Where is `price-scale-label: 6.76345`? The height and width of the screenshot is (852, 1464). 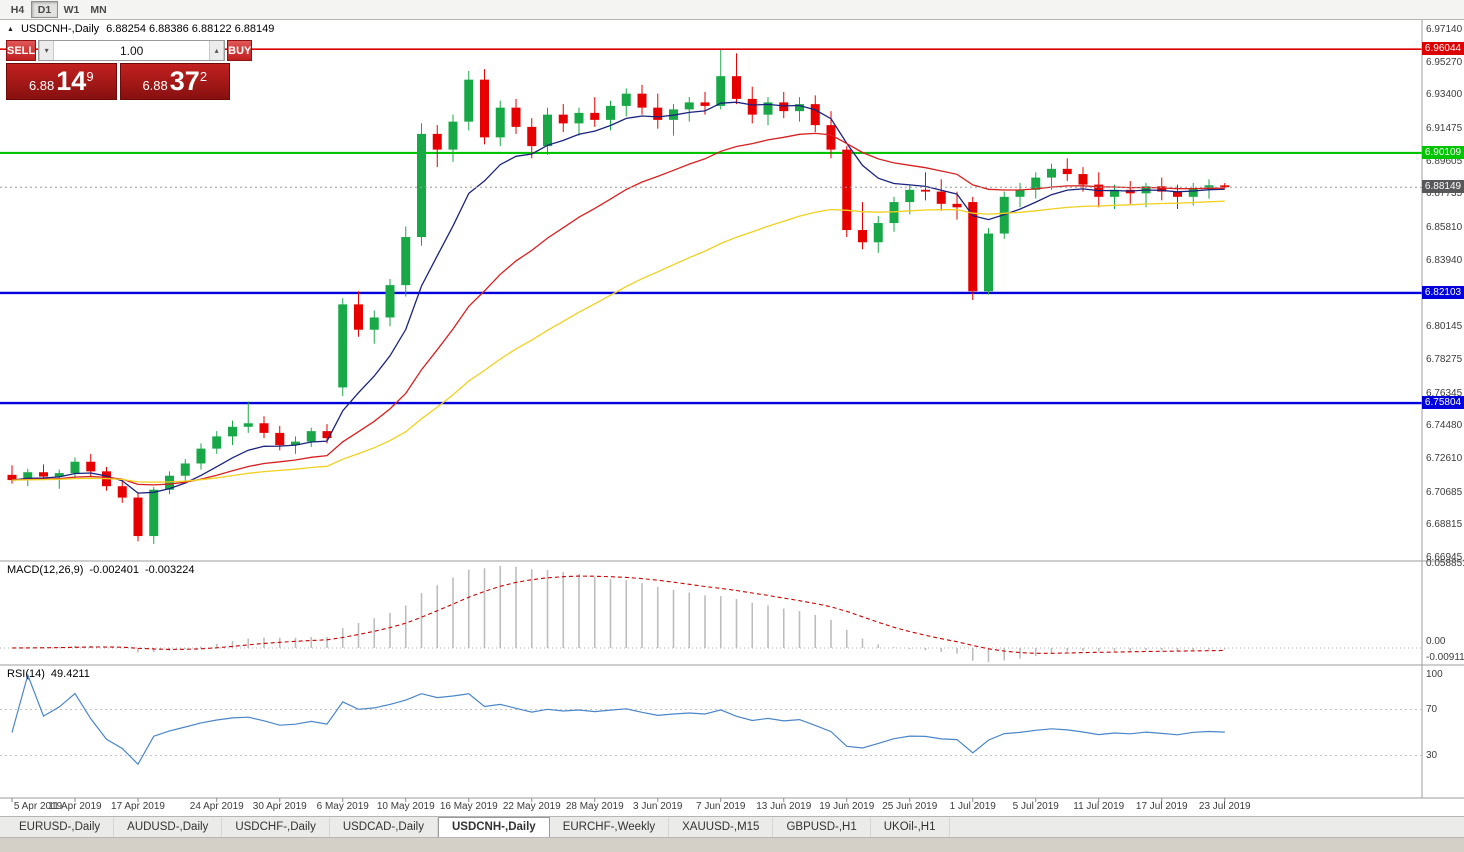 price-scale-label: 6.76345 is located at coordinates (1444, 393).